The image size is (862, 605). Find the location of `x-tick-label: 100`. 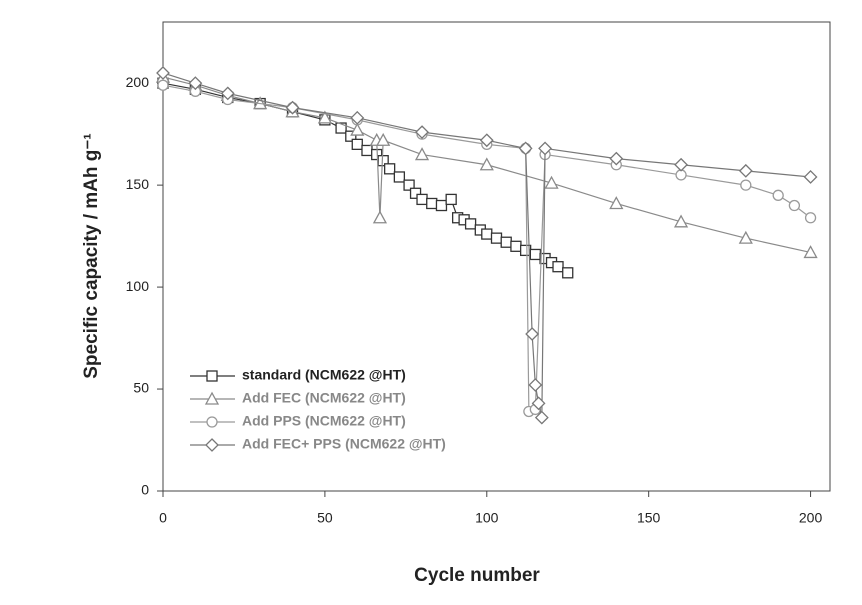

x-tick-label: 100 is located at coordinates (487, 518).